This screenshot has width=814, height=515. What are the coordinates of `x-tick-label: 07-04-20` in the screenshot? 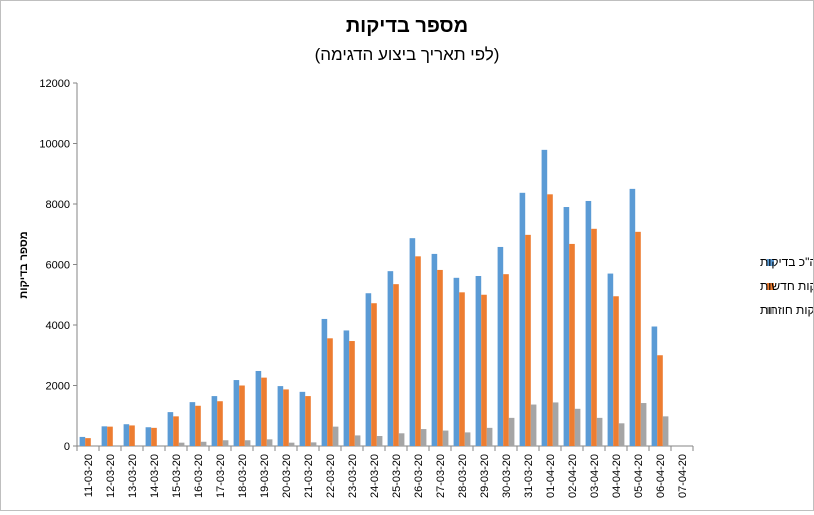 It's located at (683, 476).